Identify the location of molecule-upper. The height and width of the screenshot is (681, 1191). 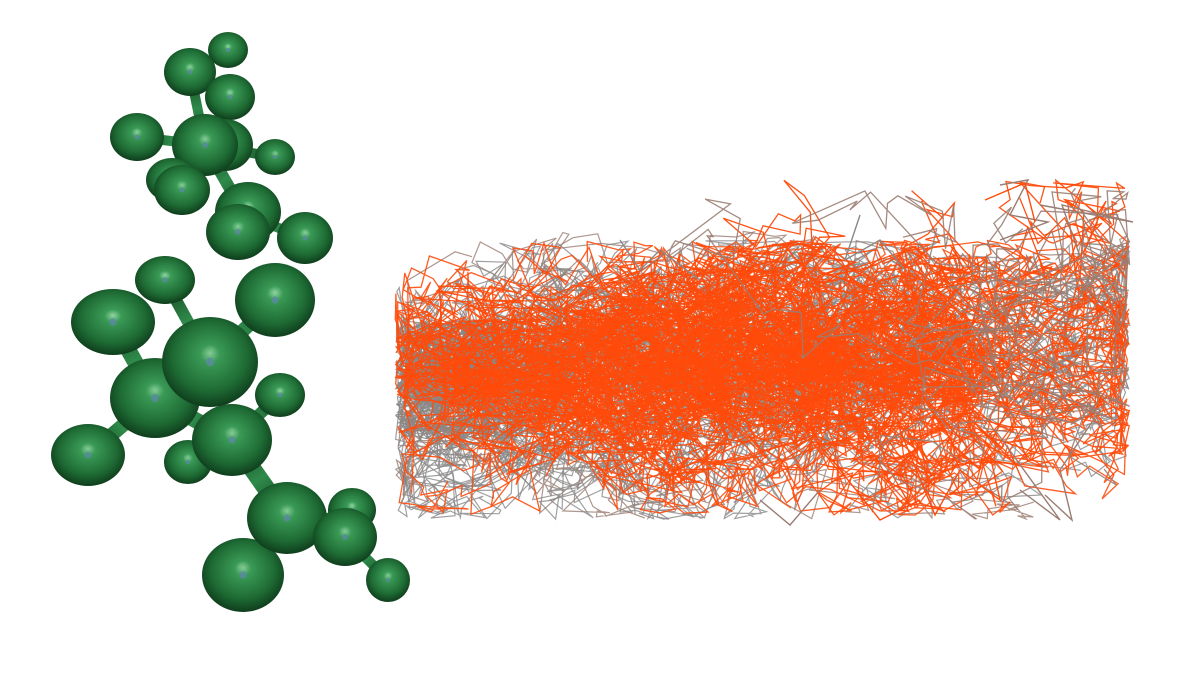
(221, 148).